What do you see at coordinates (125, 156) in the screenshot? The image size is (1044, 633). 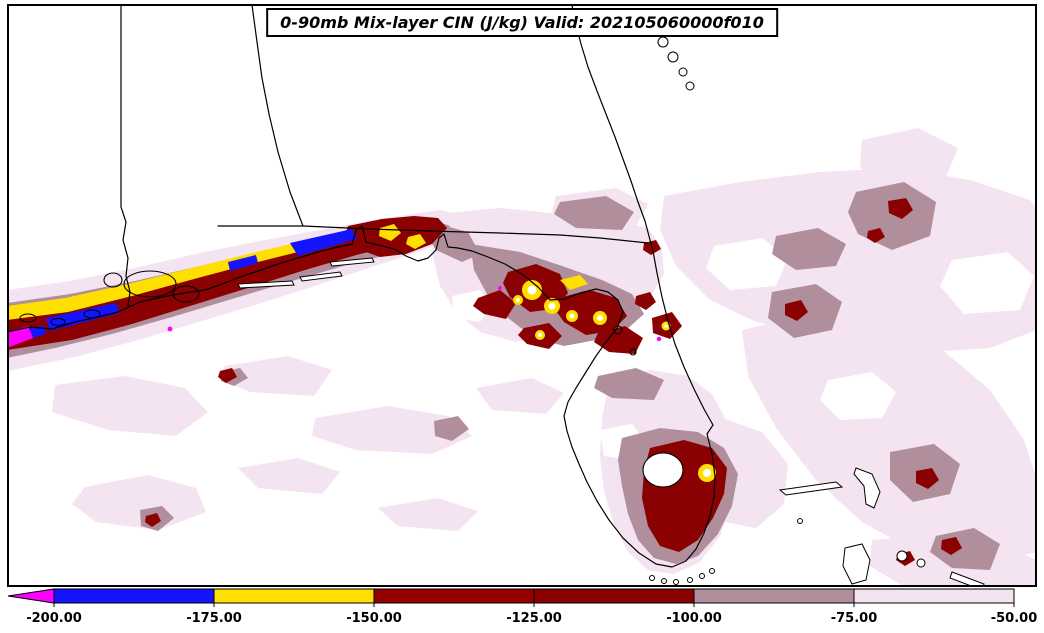 I see `state-border-ms-al` at bounding box center [125, 156].